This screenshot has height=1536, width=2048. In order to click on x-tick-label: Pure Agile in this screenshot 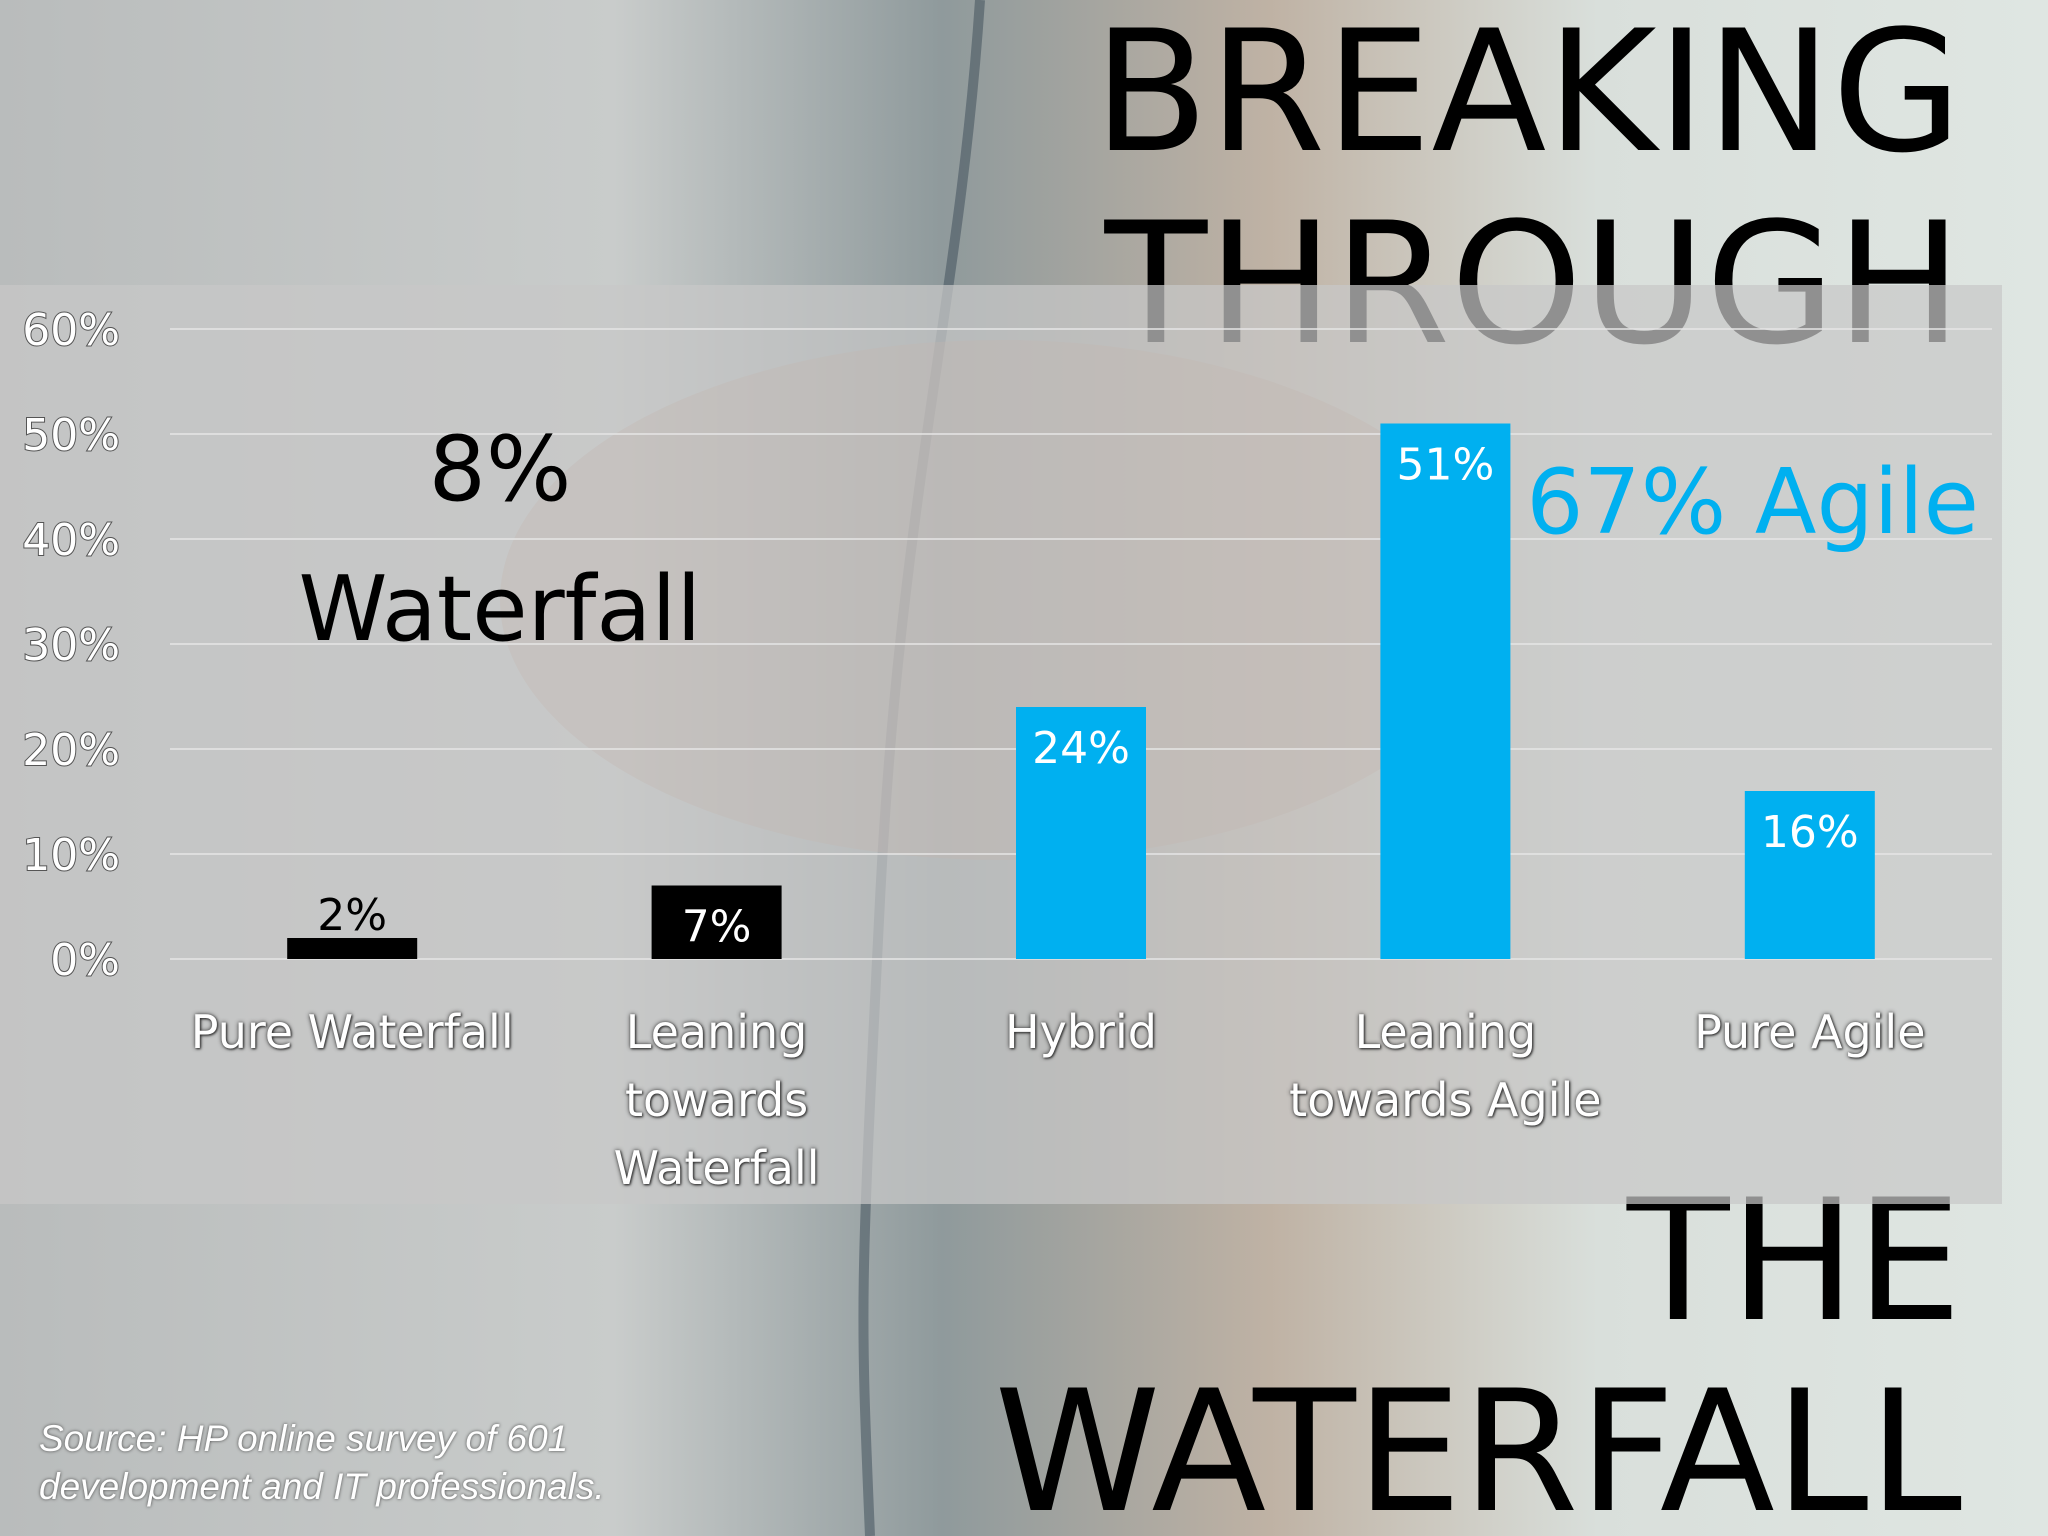, I will do `click(1810, 1032)`.